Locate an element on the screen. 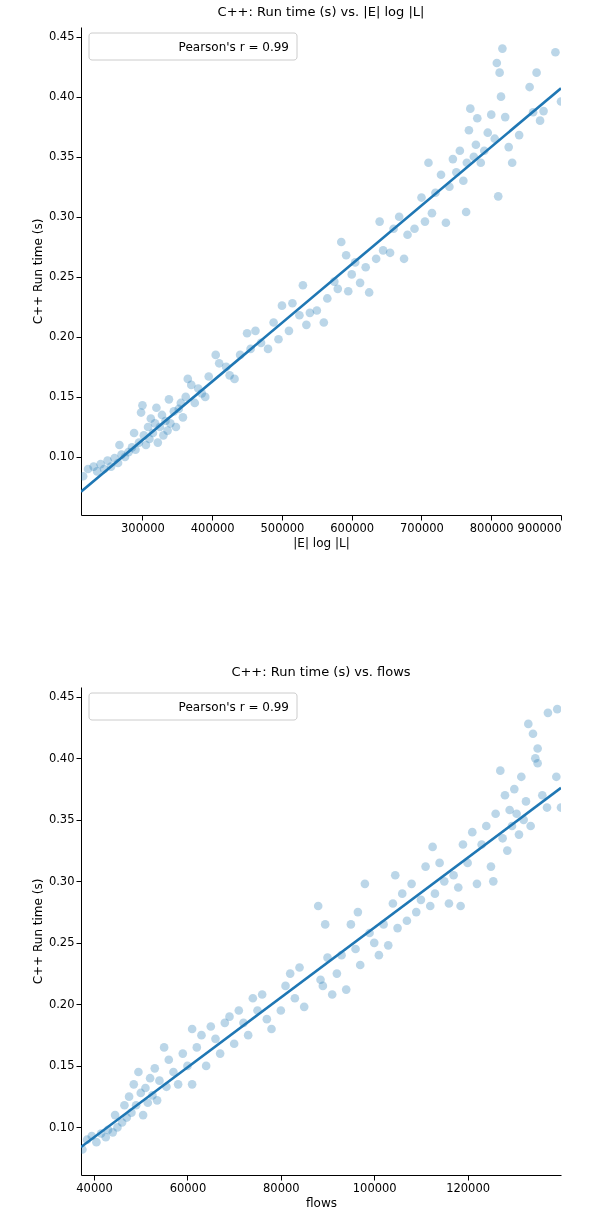 This screenshot has height=1222, width=602. x-tick-label: 100000 is located at coordinates (374, 1187).